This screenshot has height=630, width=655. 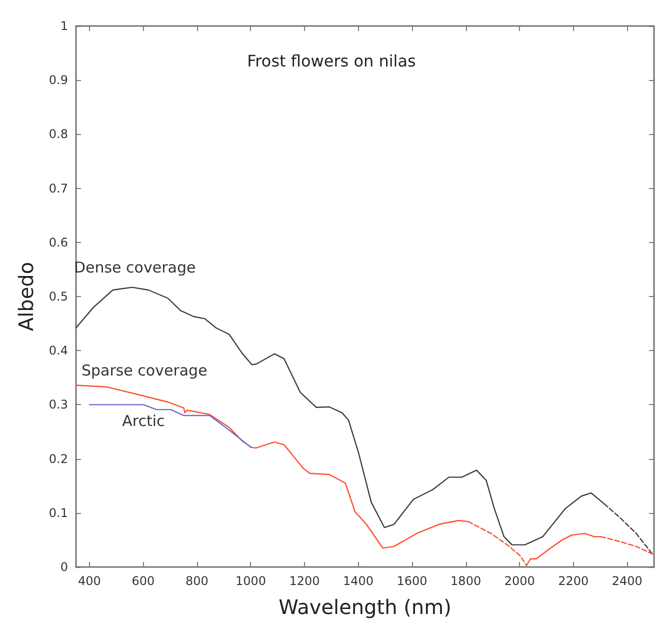 I want to click on y-axis-title: Albedo, so click(x=26, y=297).